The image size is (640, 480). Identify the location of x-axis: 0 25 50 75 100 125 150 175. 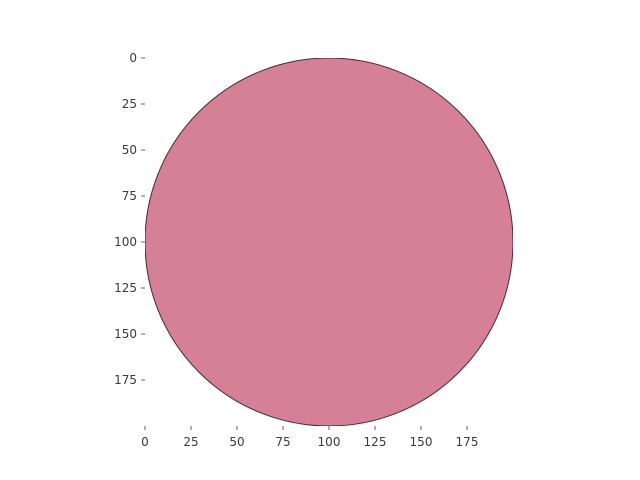
(309, 437).